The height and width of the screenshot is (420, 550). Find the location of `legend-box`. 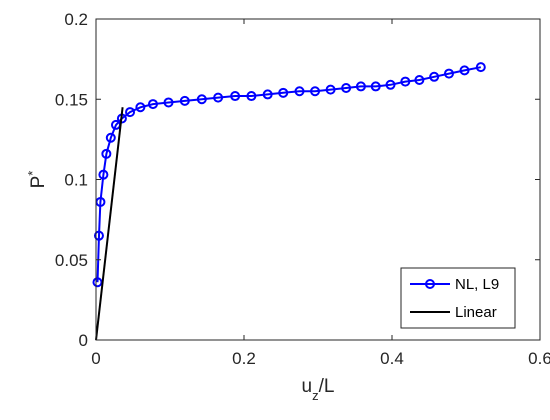

legend-box is located at coordinates (458, 298).